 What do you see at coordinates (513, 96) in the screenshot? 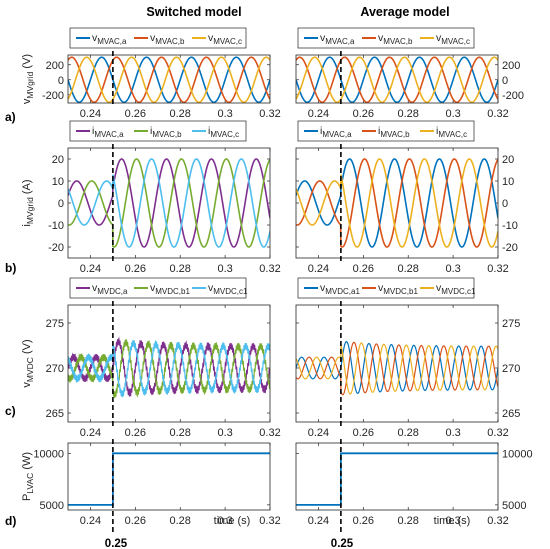
I see `y-tick-label-right: -200` at bounding box center [513, 96].